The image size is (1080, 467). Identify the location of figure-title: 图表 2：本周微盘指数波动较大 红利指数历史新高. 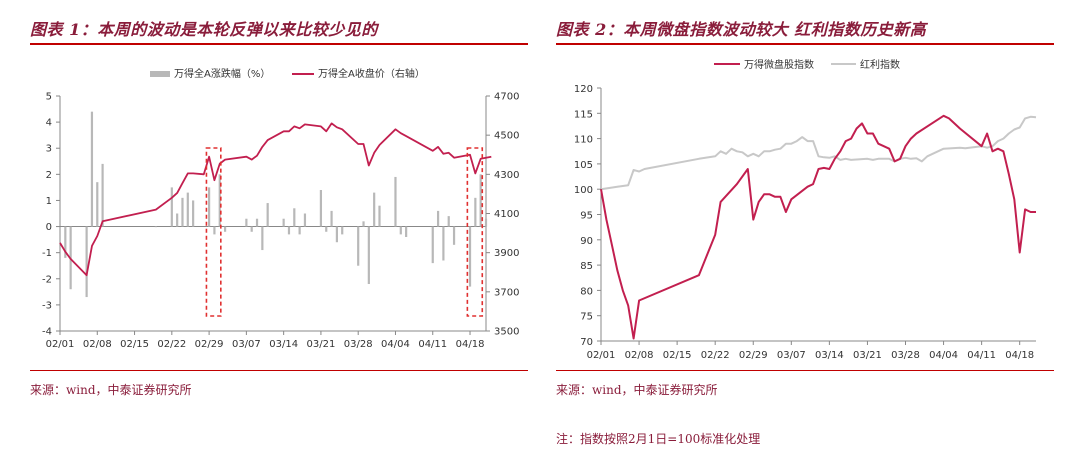
(741, 29).